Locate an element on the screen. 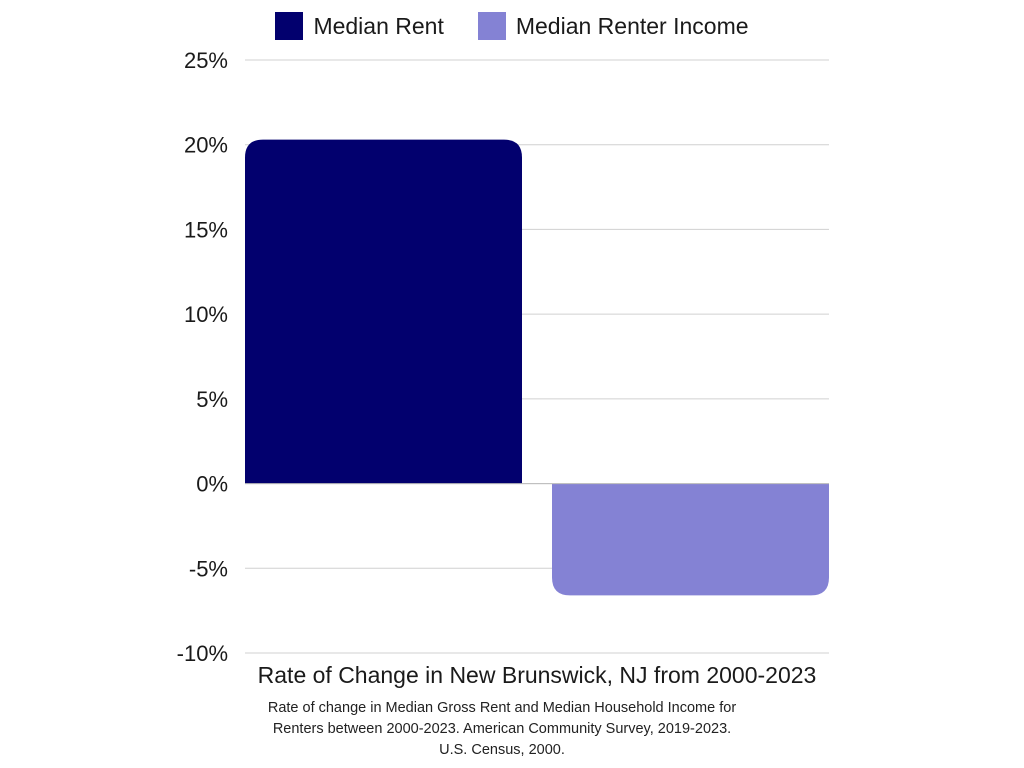  bar-median-rent is located at coordinates (383, 311).